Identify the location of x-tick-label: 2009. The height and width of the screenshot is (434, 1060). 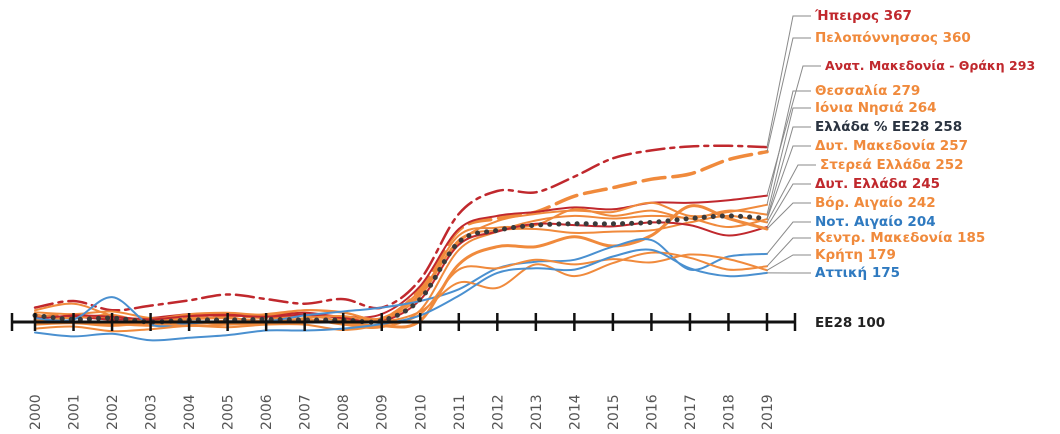
(383, 412).